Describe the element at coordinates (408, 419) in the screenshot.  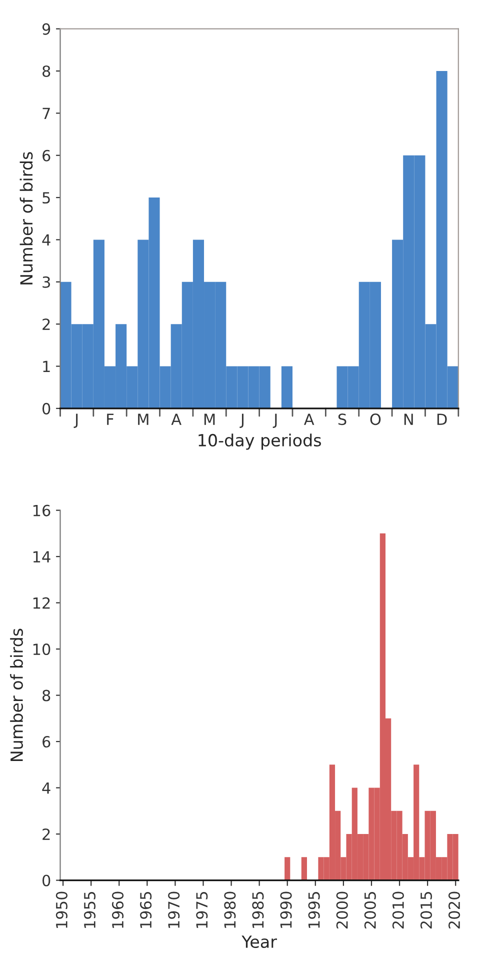
I see `x-tick-label: N` at that location.